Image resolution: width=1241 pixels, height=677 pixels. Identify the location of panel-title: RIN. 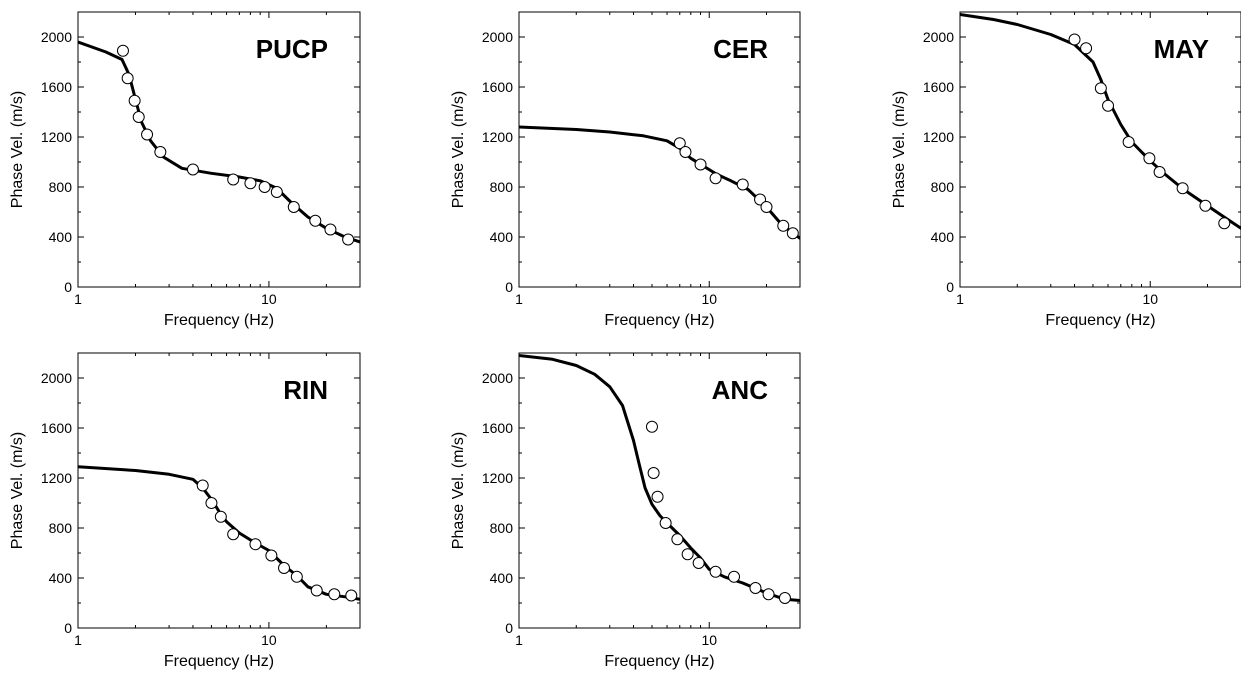
(305, 390).